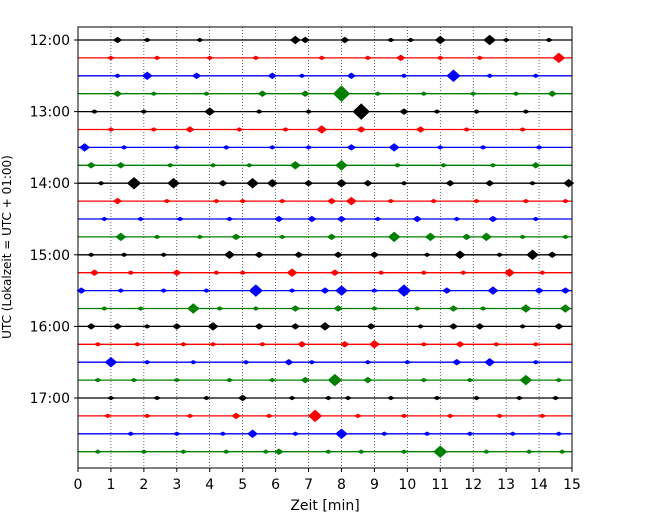 The width and height of the screenshot is (650, 520). Describe the element at coordinates (110, 485) in the screenshot. I see `x-tick-label: 1` at that location.